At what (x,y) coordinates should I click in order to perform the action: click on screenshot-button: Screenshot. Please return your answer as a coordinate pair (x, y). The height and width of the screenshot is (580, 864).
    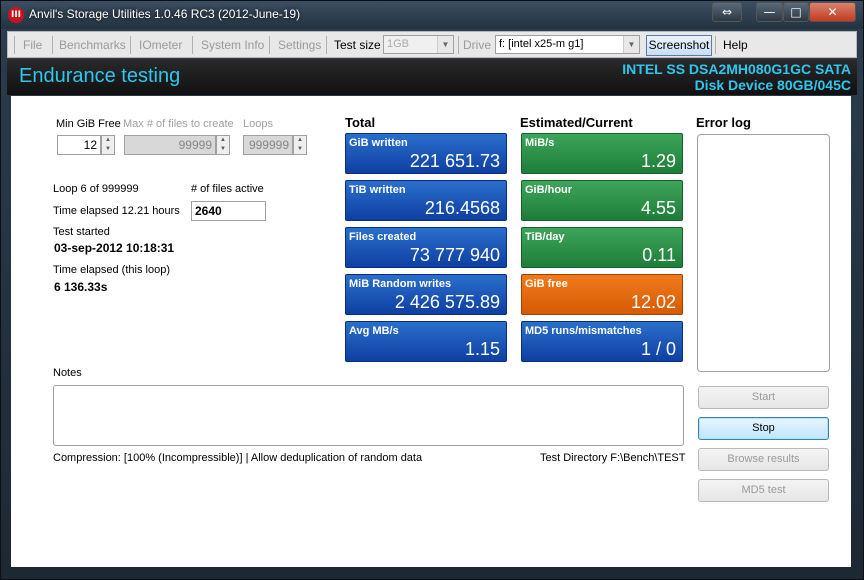
    Looking at the image, I should click on (679, 45).